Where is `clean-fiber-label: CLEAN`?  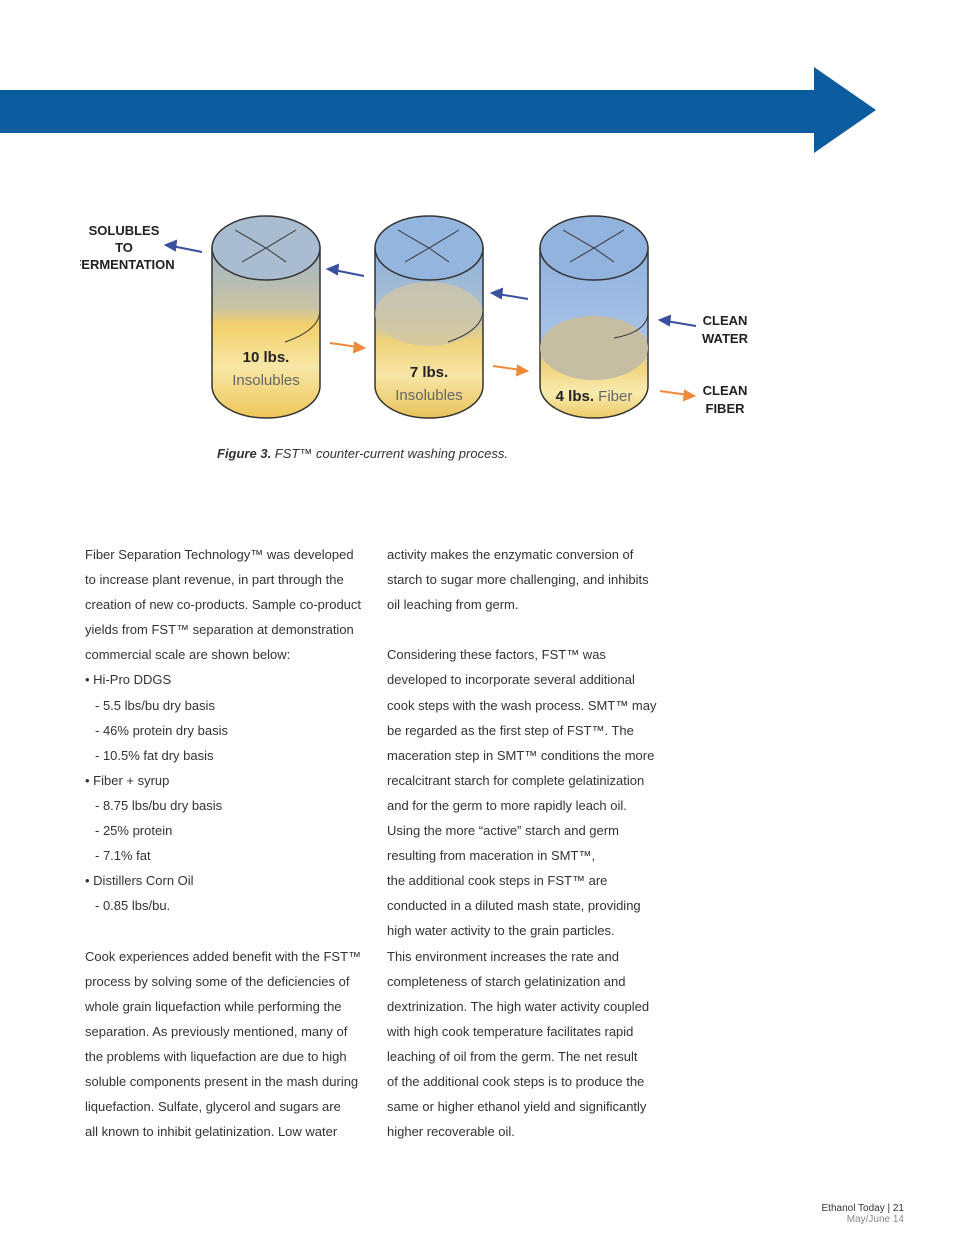 clean-fiber-label: CLEAN is located at coordinates (725, 390).